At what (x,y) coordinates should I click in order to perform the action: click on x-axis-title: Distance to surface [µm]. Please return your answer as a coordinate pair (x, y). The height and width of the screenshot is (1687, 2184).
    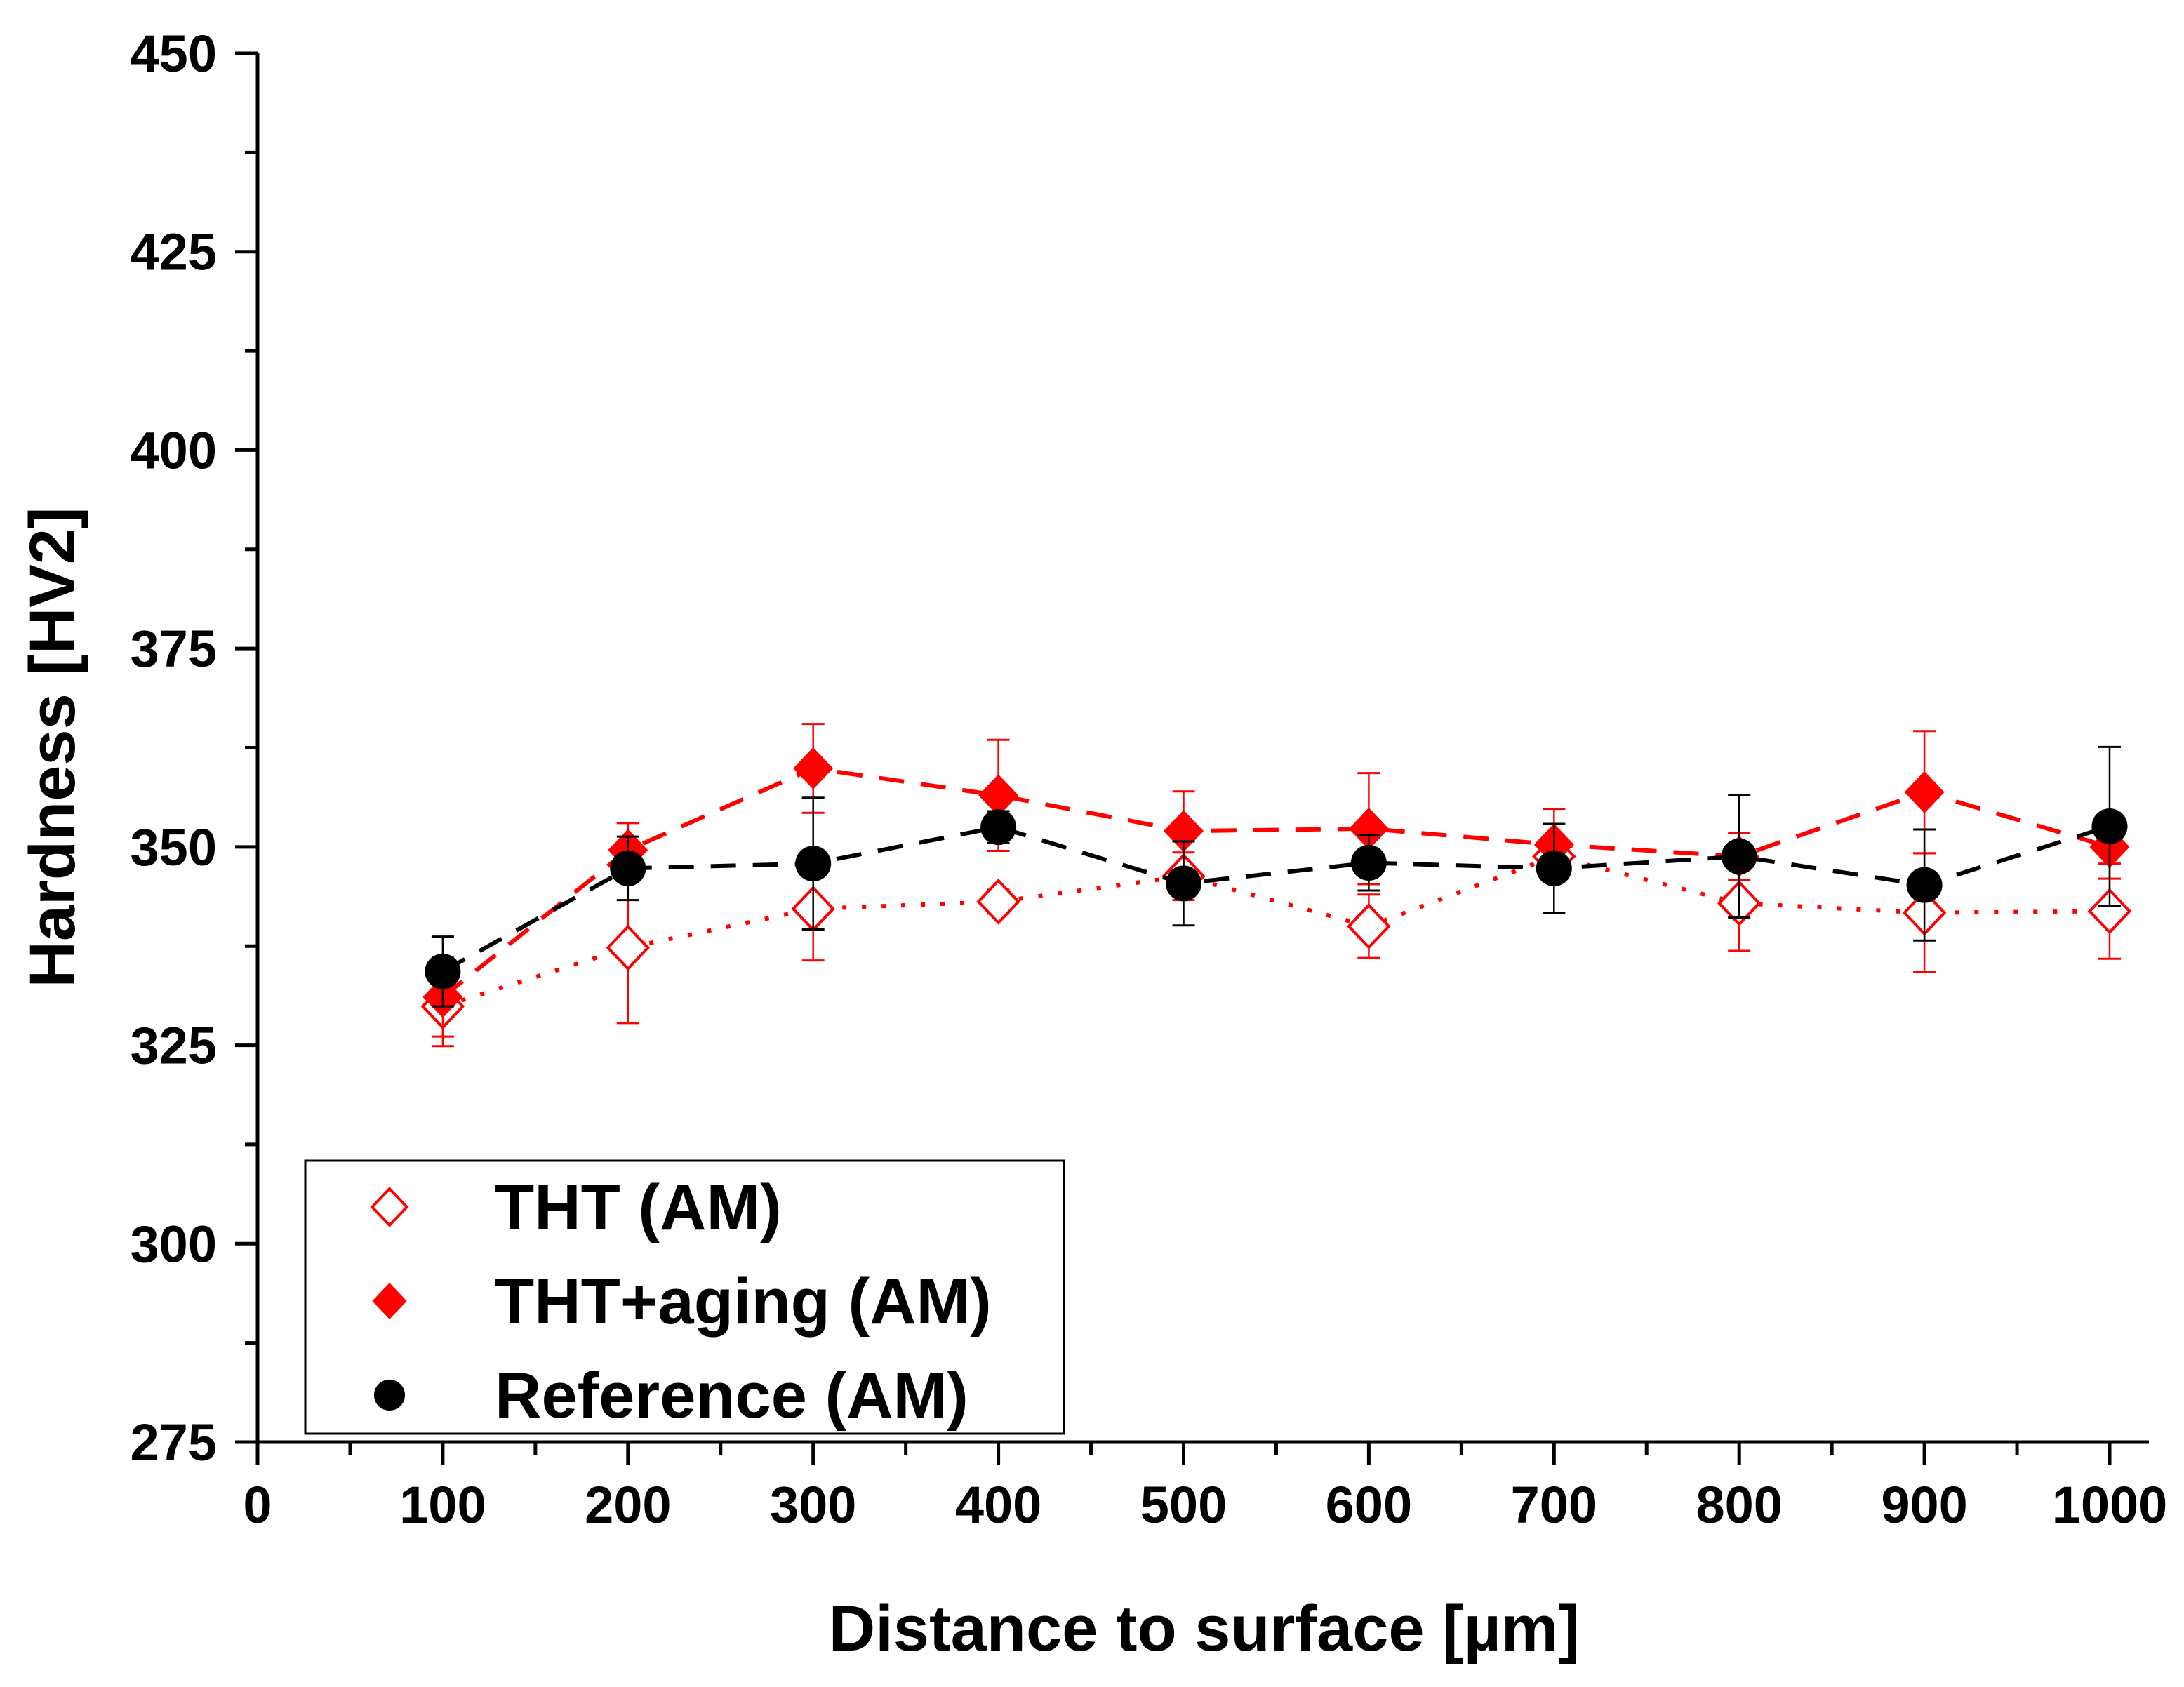
    Looking at the image, I should click on (1205, 1629).